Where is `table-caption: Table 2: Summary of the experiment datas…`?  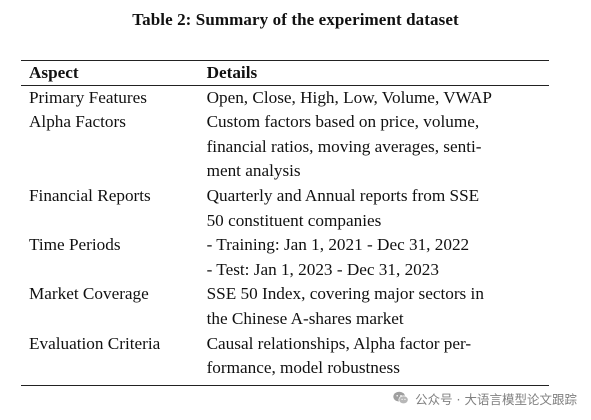 table-caption: Table 2: Summary of the experiment datas… is located at coordinates (295, 19).